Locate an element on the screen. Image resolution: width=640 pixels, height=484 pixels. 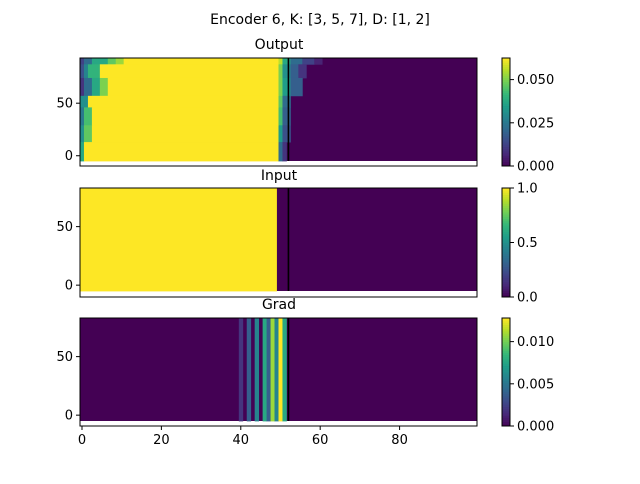
colorbar-tick-label: 0.000 is located at coordinates (535, 427).